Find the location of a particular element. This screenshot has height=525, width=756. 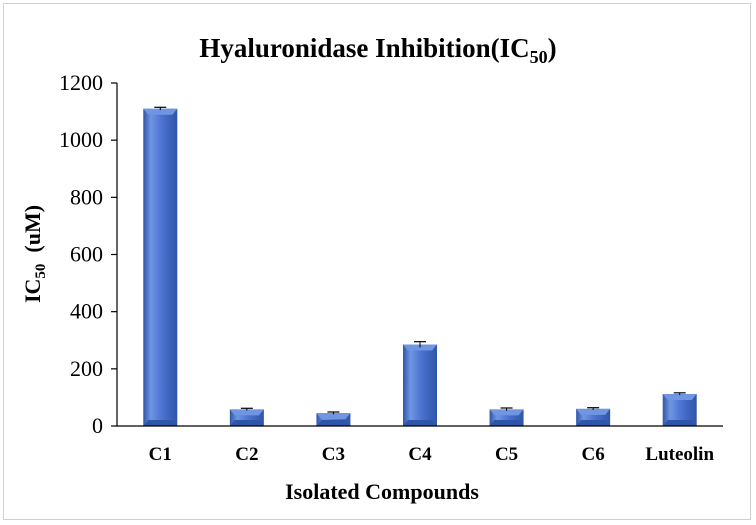

bar-c2 is located at coordinates (246, 416).